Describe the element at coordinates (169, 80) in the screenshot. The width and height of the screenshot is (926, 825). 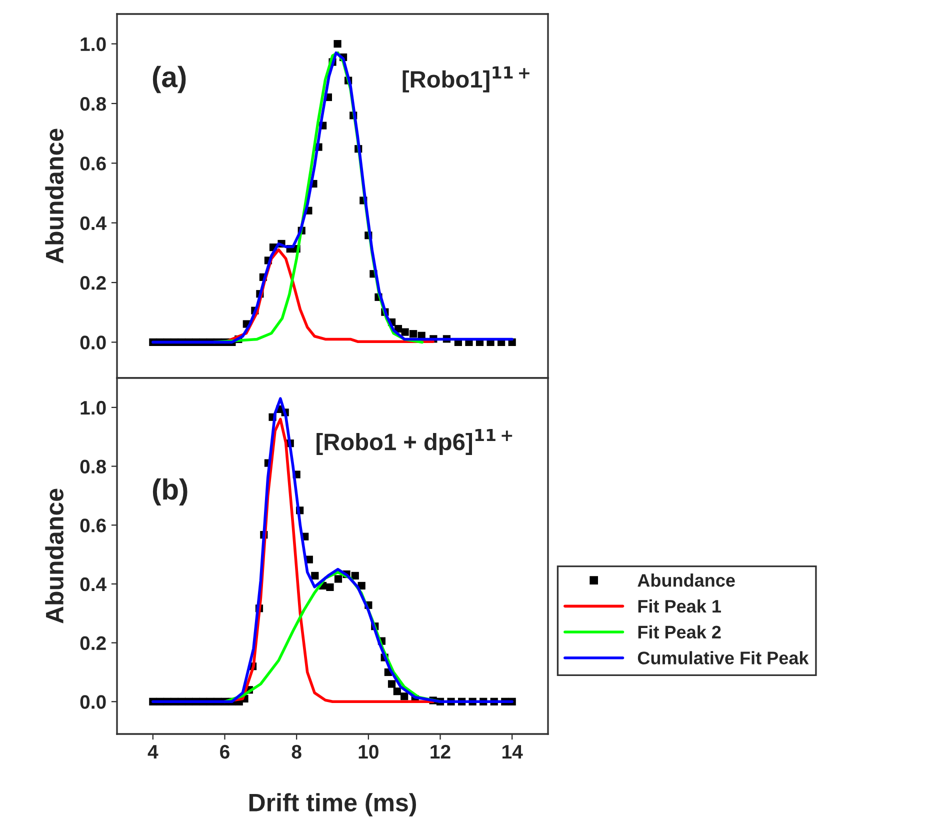
I see `annotation: (a)` at that location.